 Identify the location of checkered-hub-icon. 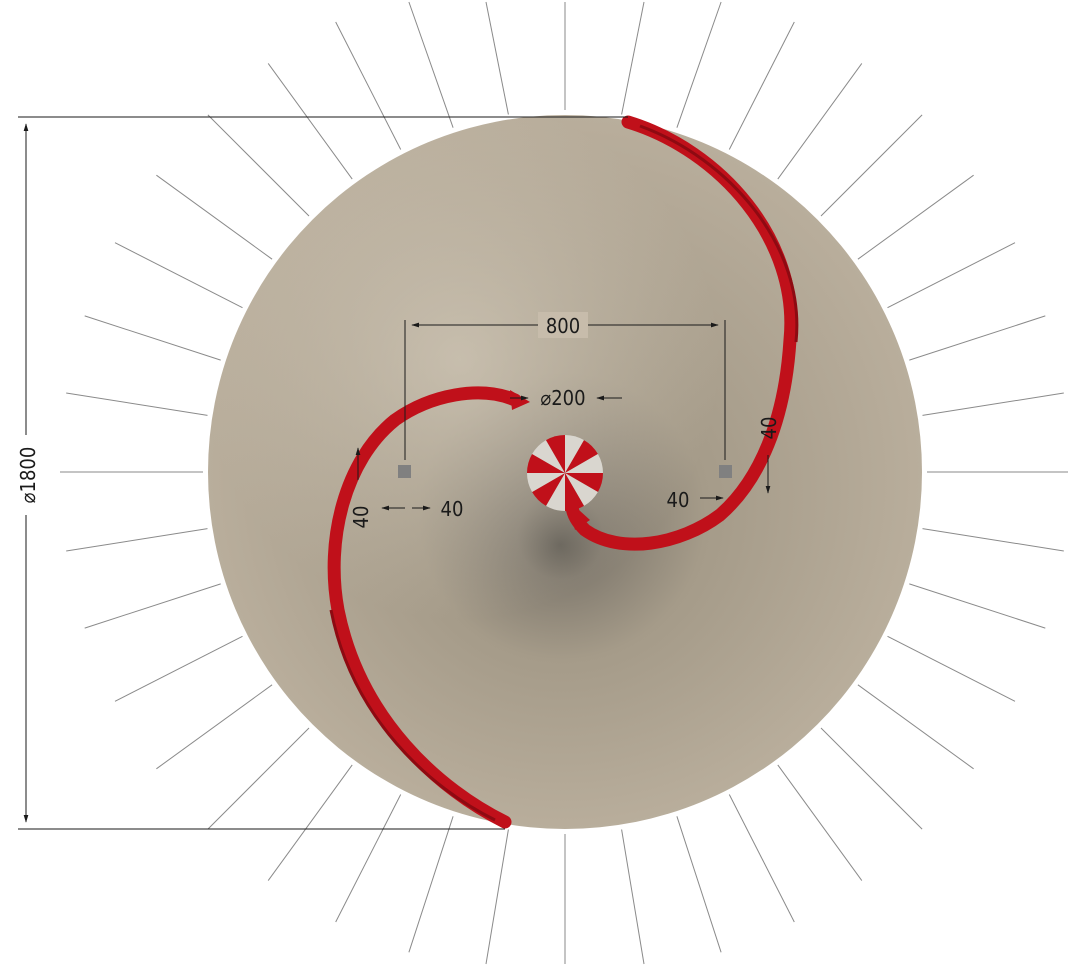
(565, 473).